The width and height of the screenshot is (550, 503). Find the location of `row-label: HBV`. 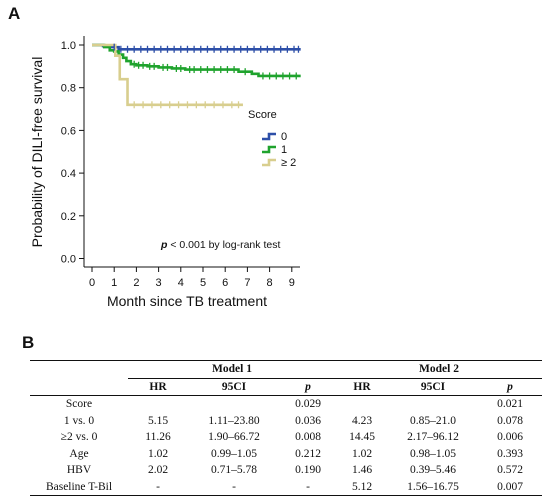

row-label: HBV is located at coordinates (79, 470).